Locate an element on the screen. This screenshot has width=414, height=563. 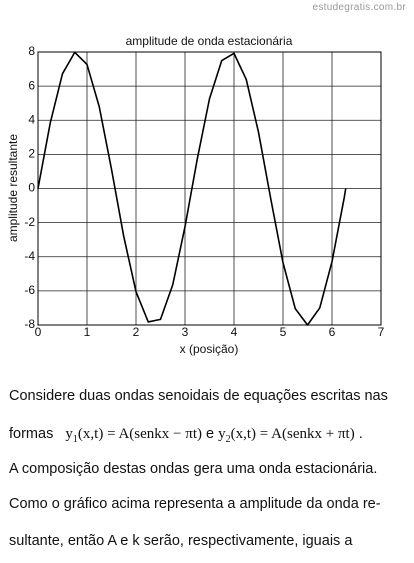
text: (x,t) = A(senkx − πt) is located at coordinates (139, 434).